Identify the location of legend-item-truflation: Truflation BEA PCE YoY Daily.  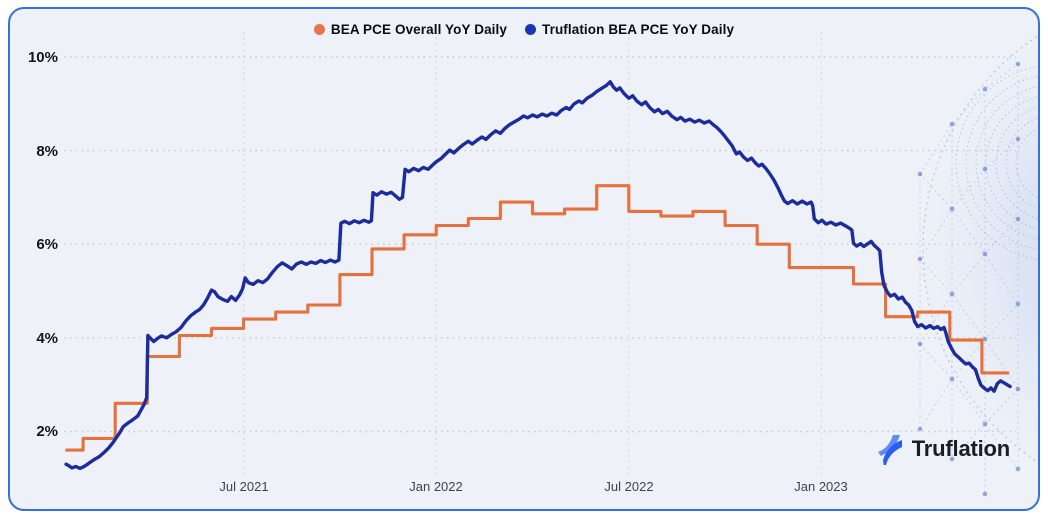
(629, 29).